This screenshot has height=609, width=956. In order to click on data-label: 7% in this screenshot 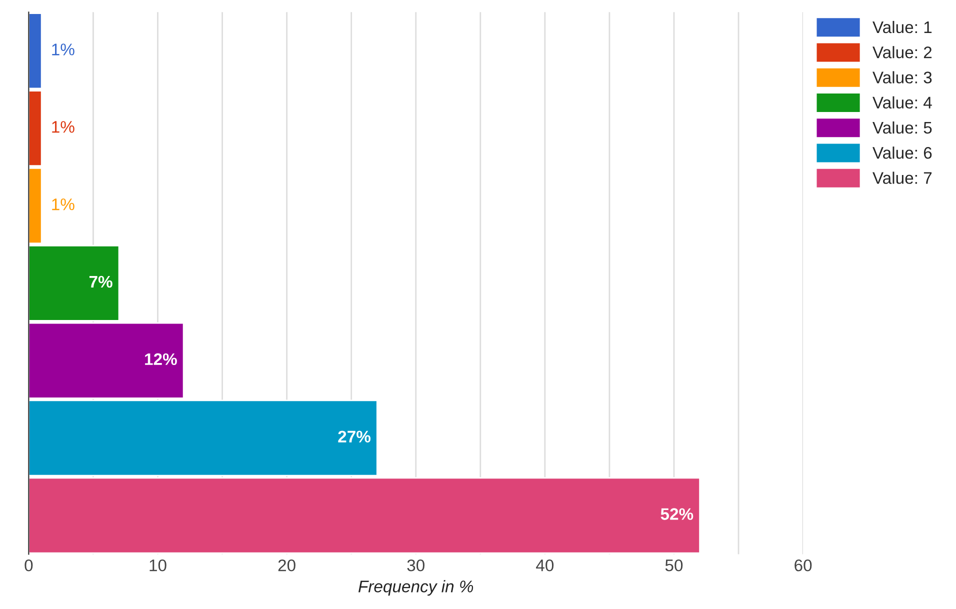, I will do `click(100, 282)`.